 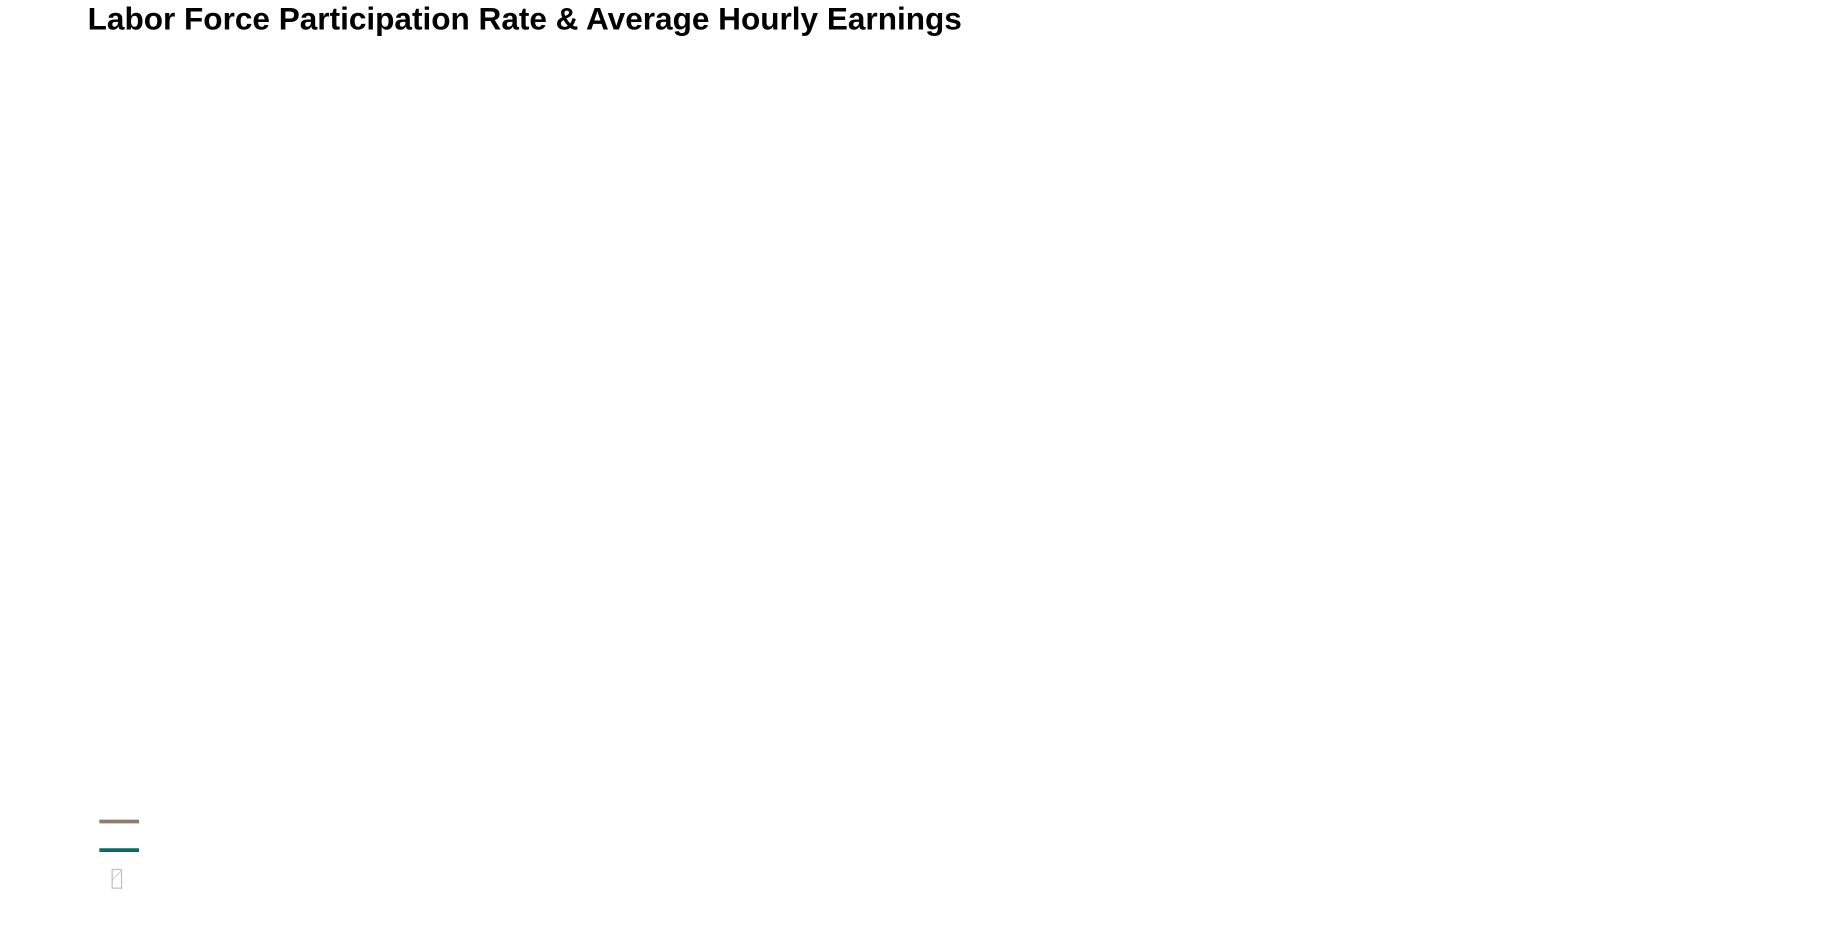 I want to click on text-layer, so click(x=119, y=854).